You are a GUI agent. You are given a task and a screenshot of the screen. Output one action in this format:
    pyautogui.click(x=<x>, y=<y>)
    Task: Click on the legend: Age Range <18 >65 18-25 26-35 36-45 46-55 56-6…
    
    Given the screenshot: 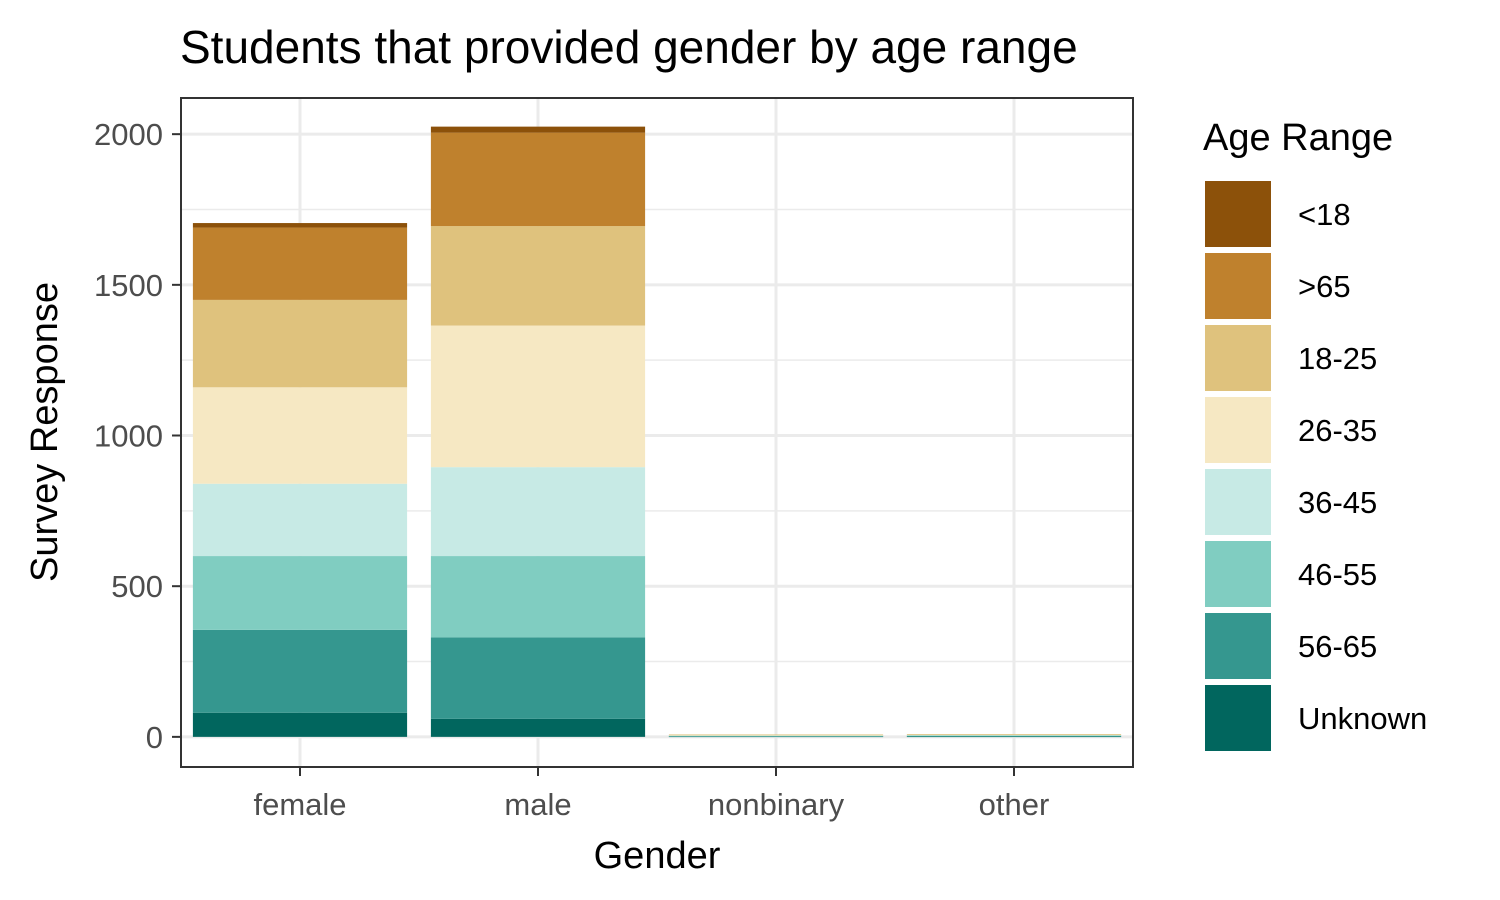 What is the action you would take?
    pyautogui.click(x=1315, y=434)
    